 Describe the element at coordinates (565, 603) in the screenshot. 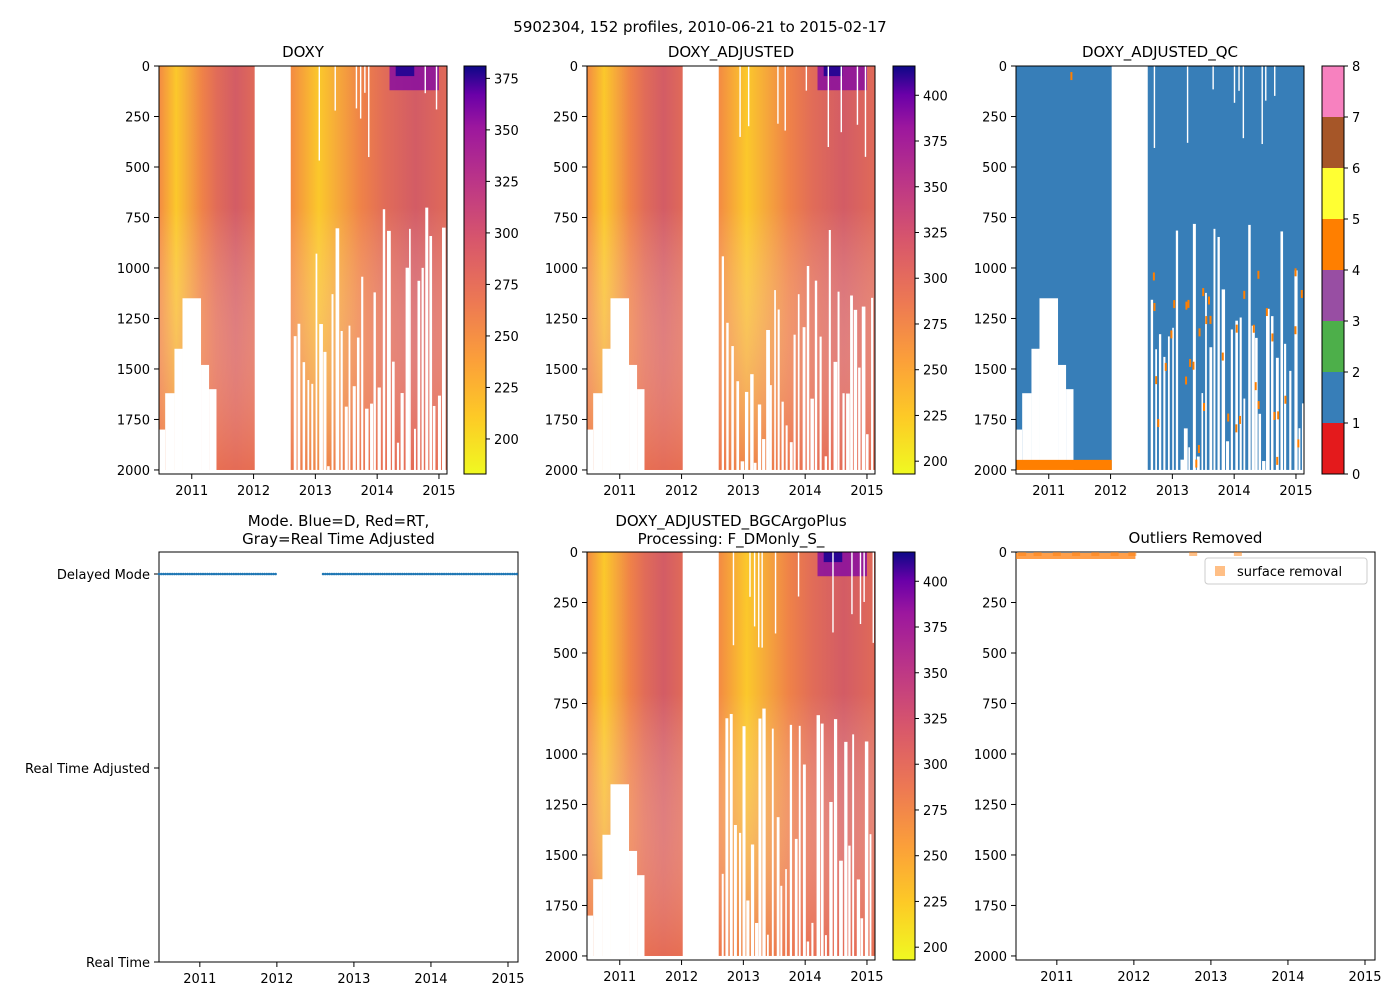

I see `y-tick-label: 250` at that location.